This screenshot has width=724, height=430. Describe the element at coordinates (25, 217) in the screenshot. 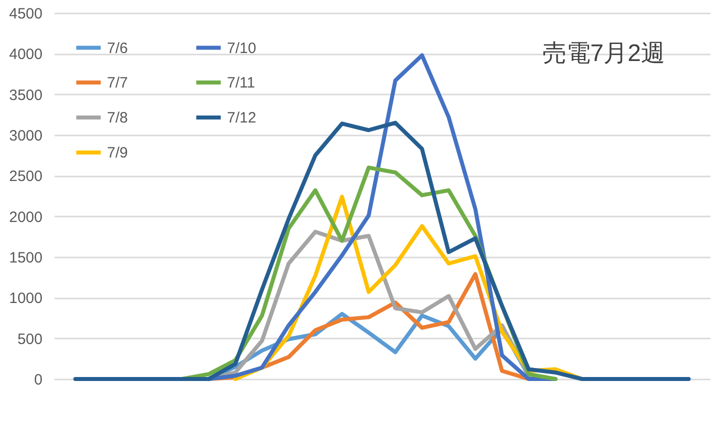

I see `y-tick-label: 2000` at that location.